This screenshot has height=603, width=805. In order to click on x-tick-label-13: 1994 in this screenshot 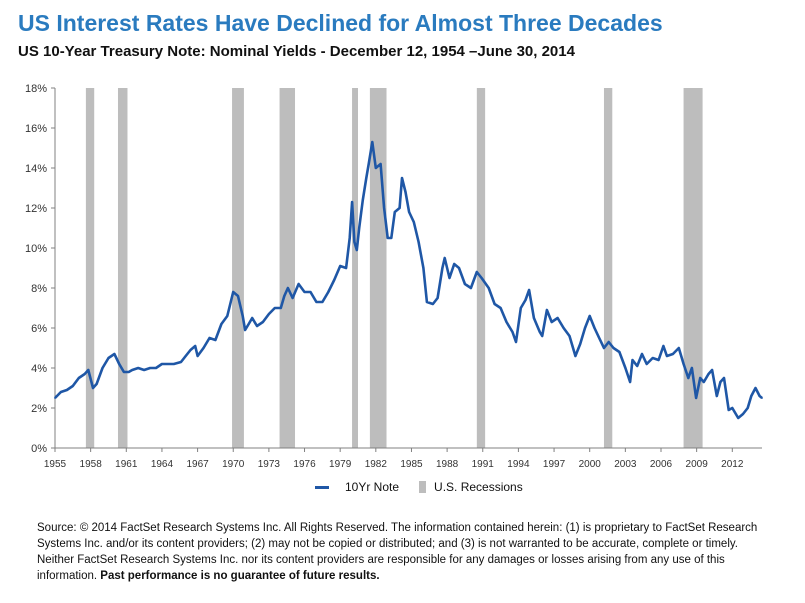, I will do `click(518, 464)`.